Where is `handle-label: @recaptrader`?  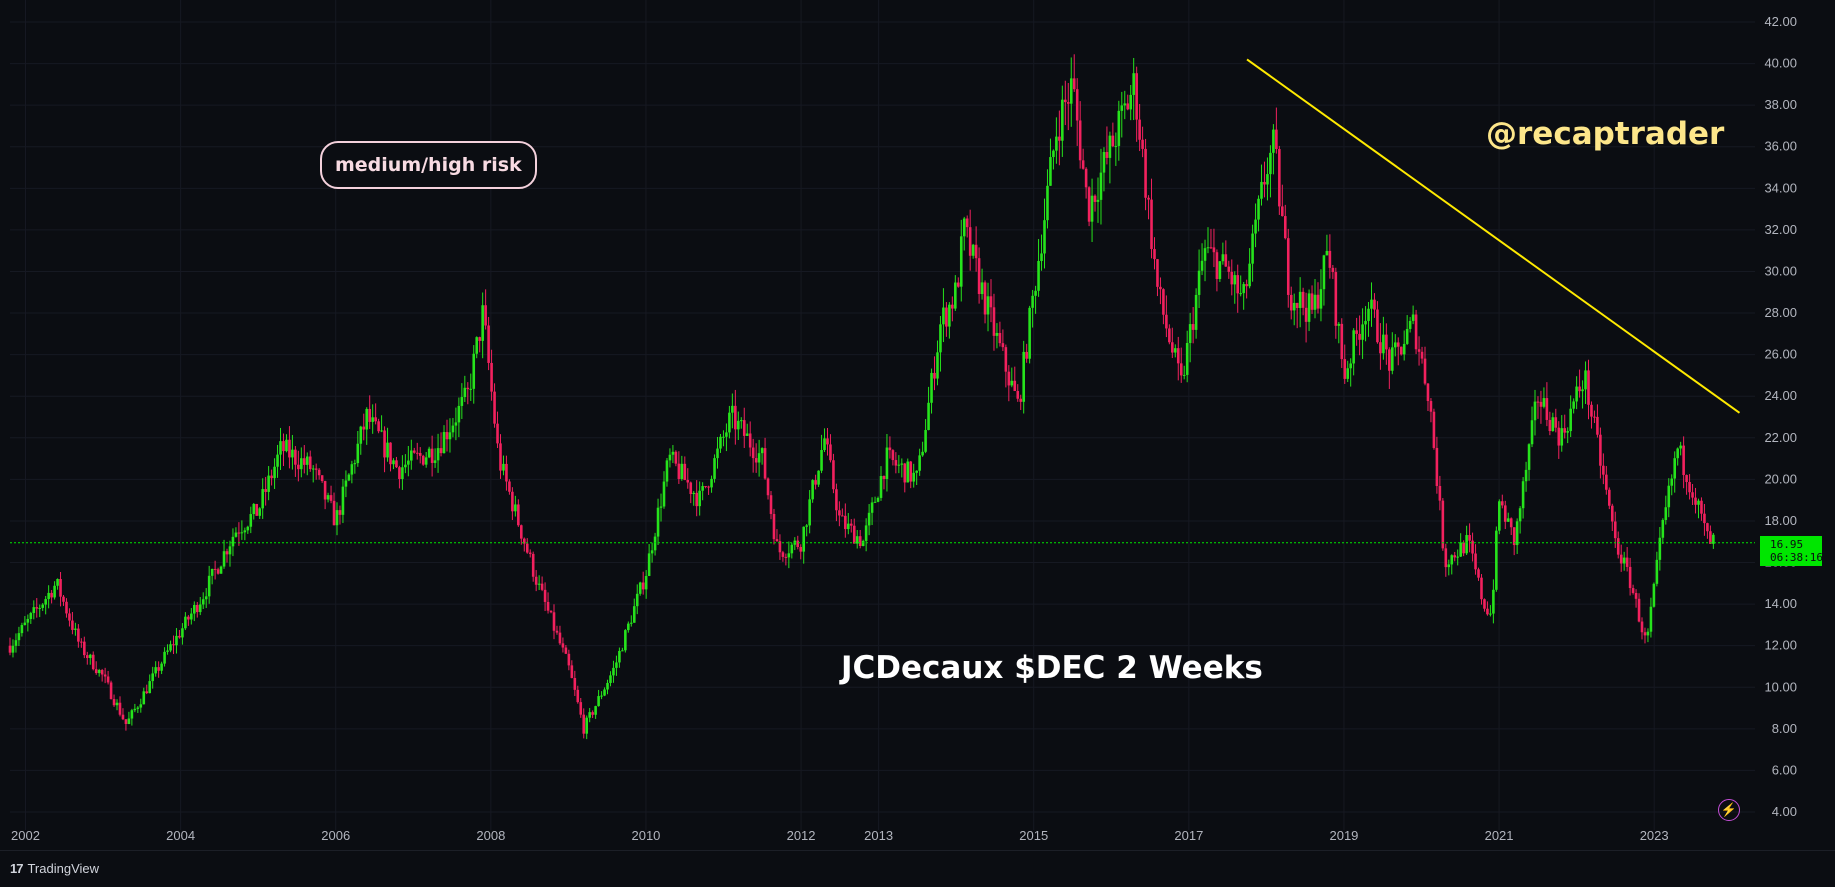 handle-label: @recaptrader is located at coordinates (1605, 134).